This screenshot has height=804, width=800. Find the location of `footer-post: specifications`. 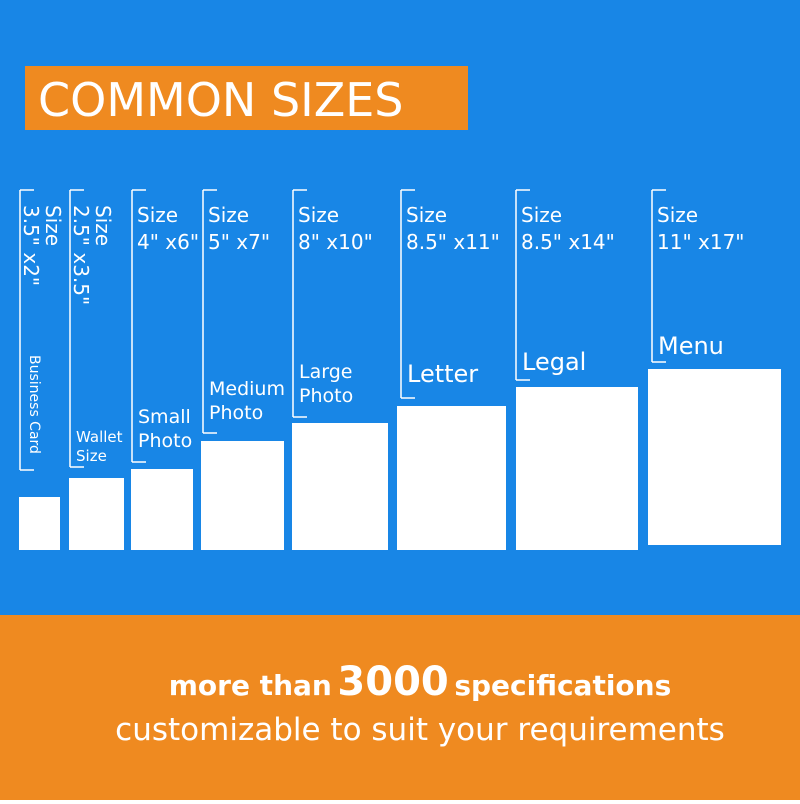

footer-post: specifications is located at coordinates (562, 685).